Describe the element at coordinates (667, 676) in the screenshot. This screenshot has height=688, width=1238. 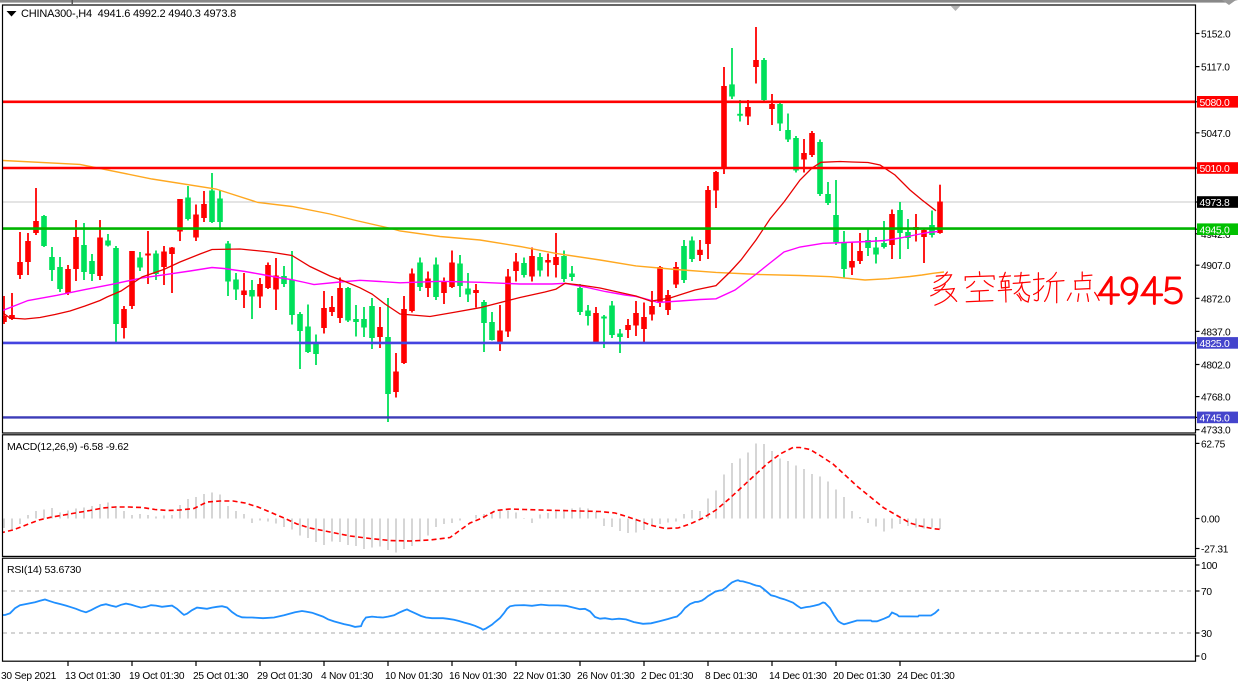
I see `svg-text: 2 Dec 01:30` at that location.